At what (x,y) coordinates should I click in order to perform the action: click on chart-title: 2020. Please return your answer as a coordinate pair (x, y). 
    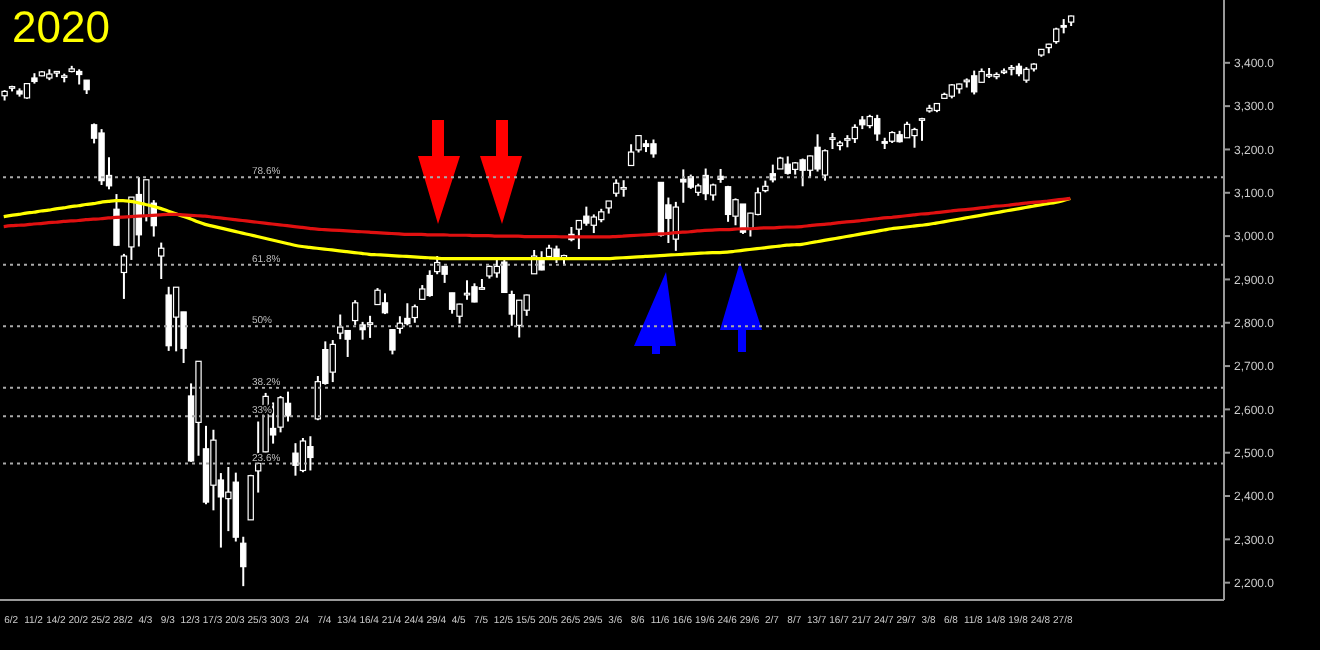
    Looking at the image, I should click on (61, 27).